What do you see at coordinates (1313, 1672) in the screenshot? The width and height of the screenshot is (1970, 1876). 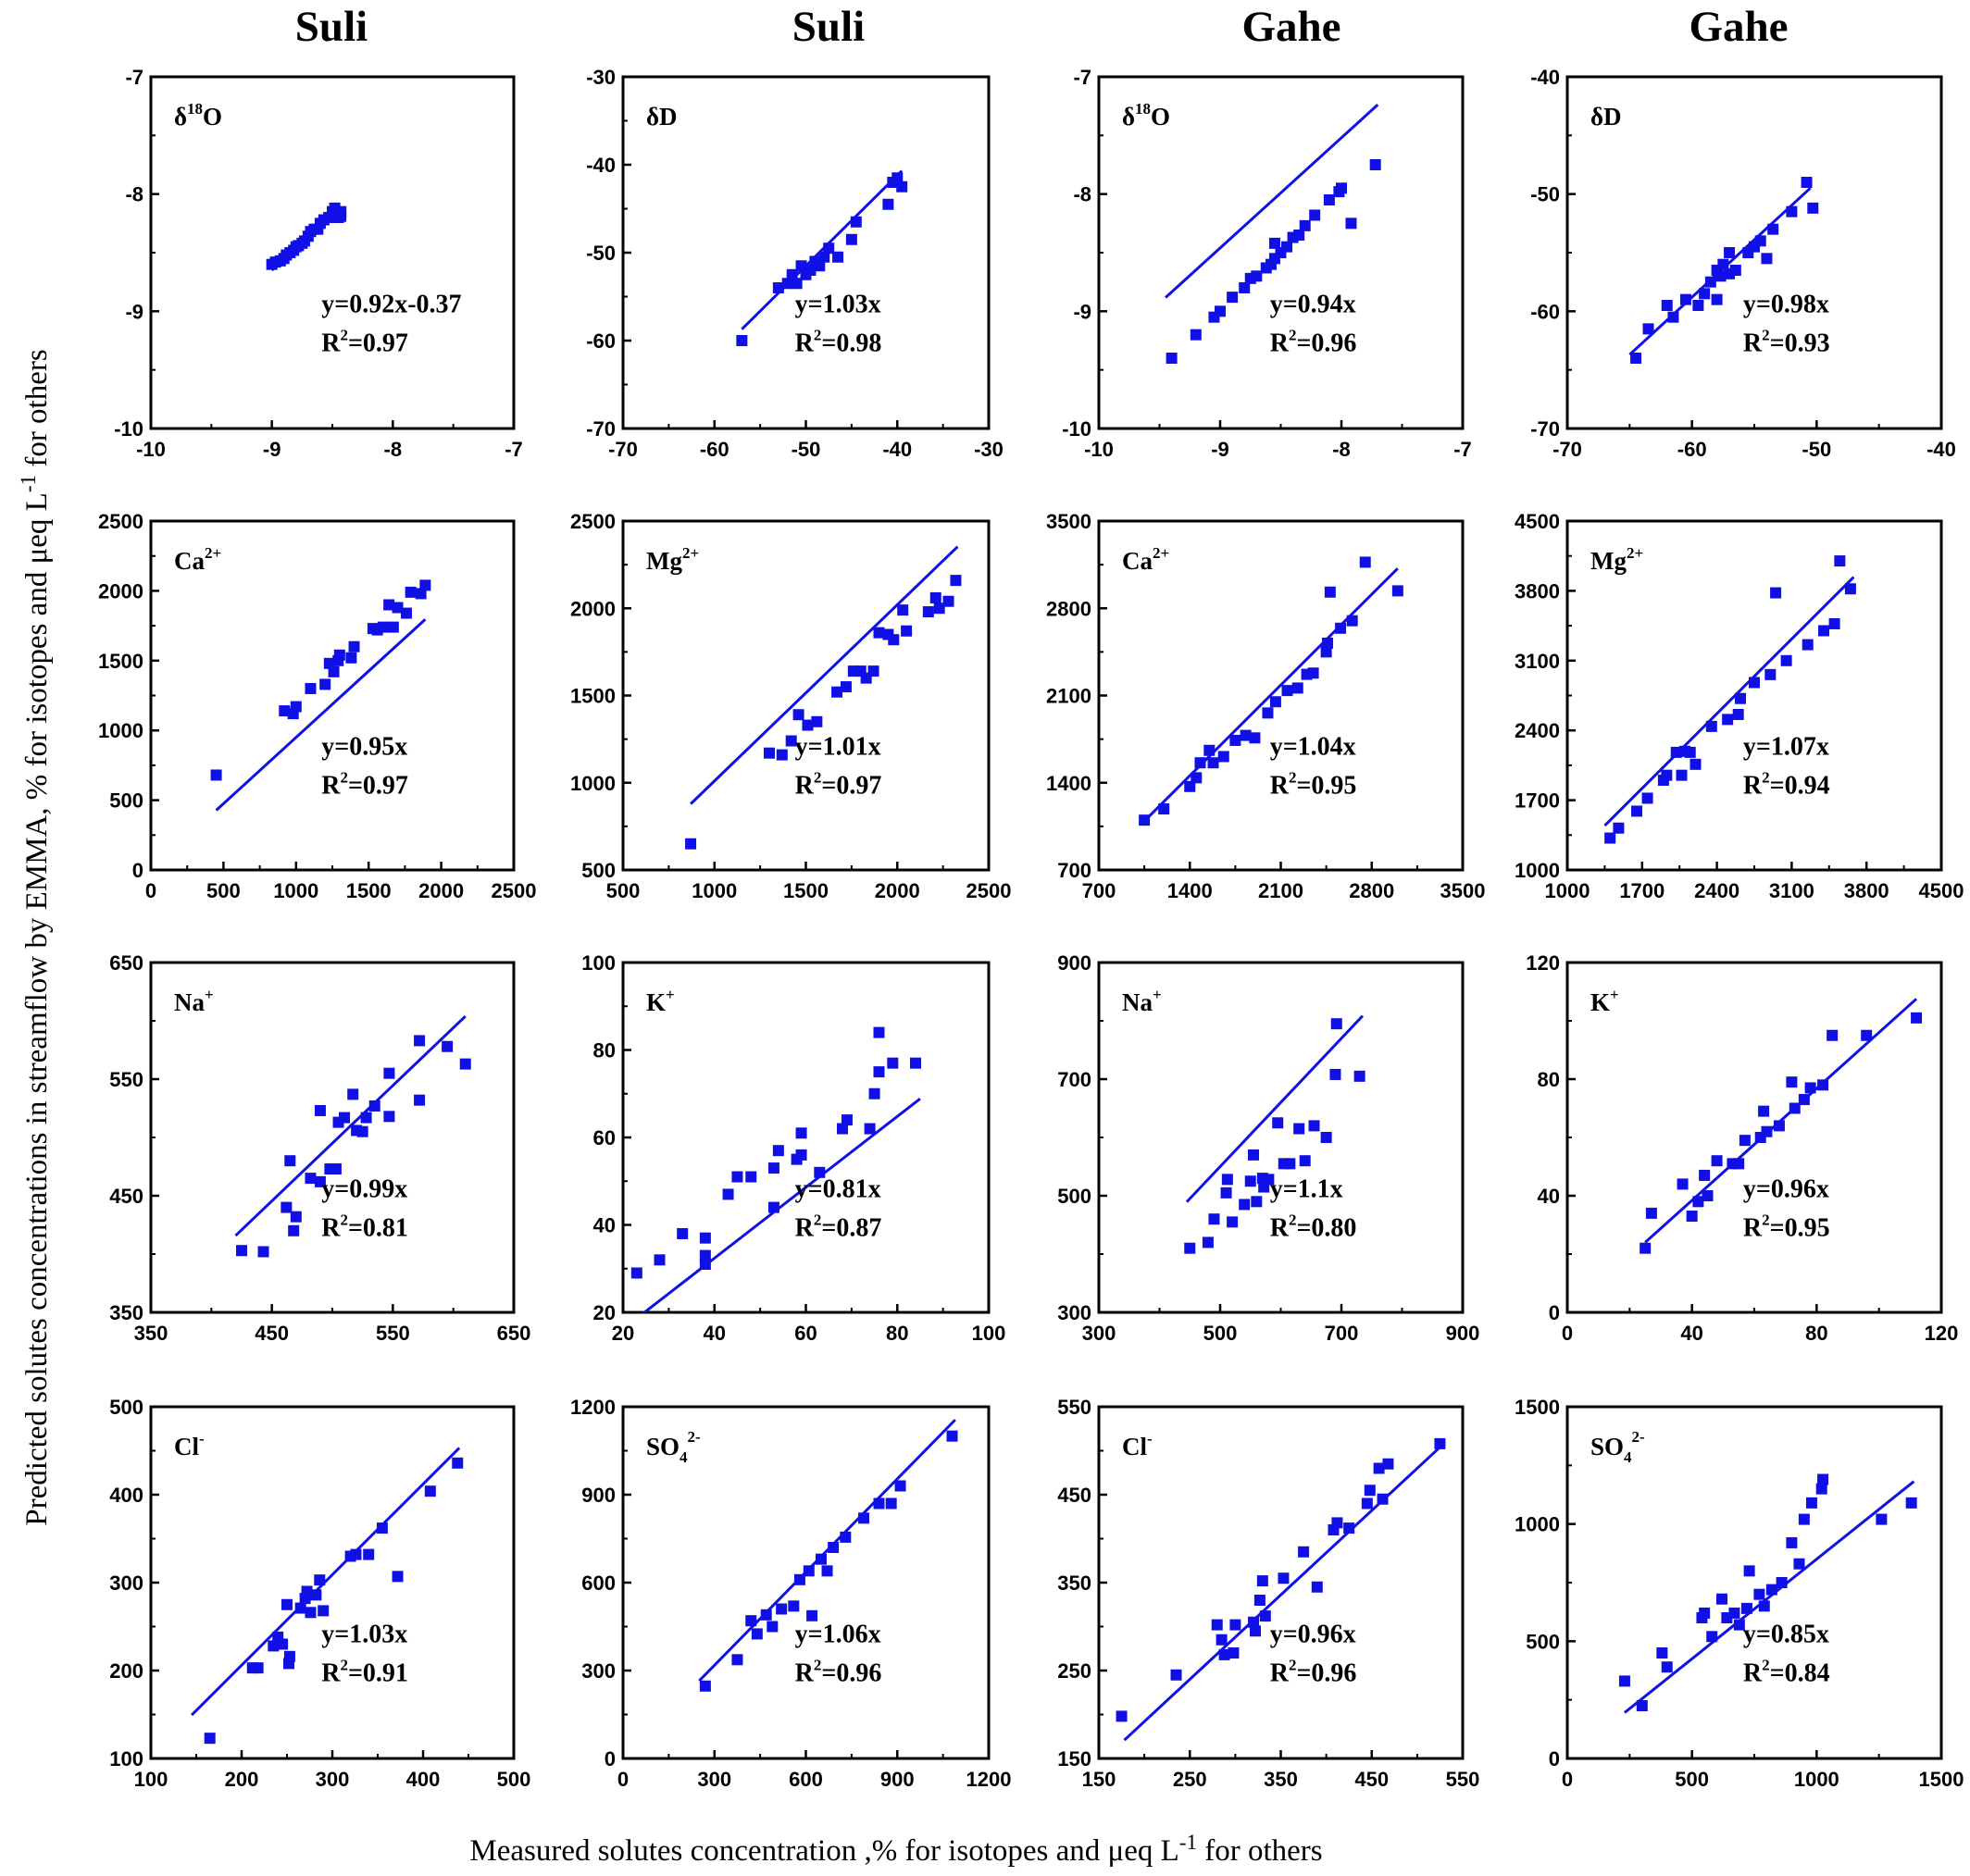 I see `r-squared: R2=0.96` at bounding box center [1313, 1672].